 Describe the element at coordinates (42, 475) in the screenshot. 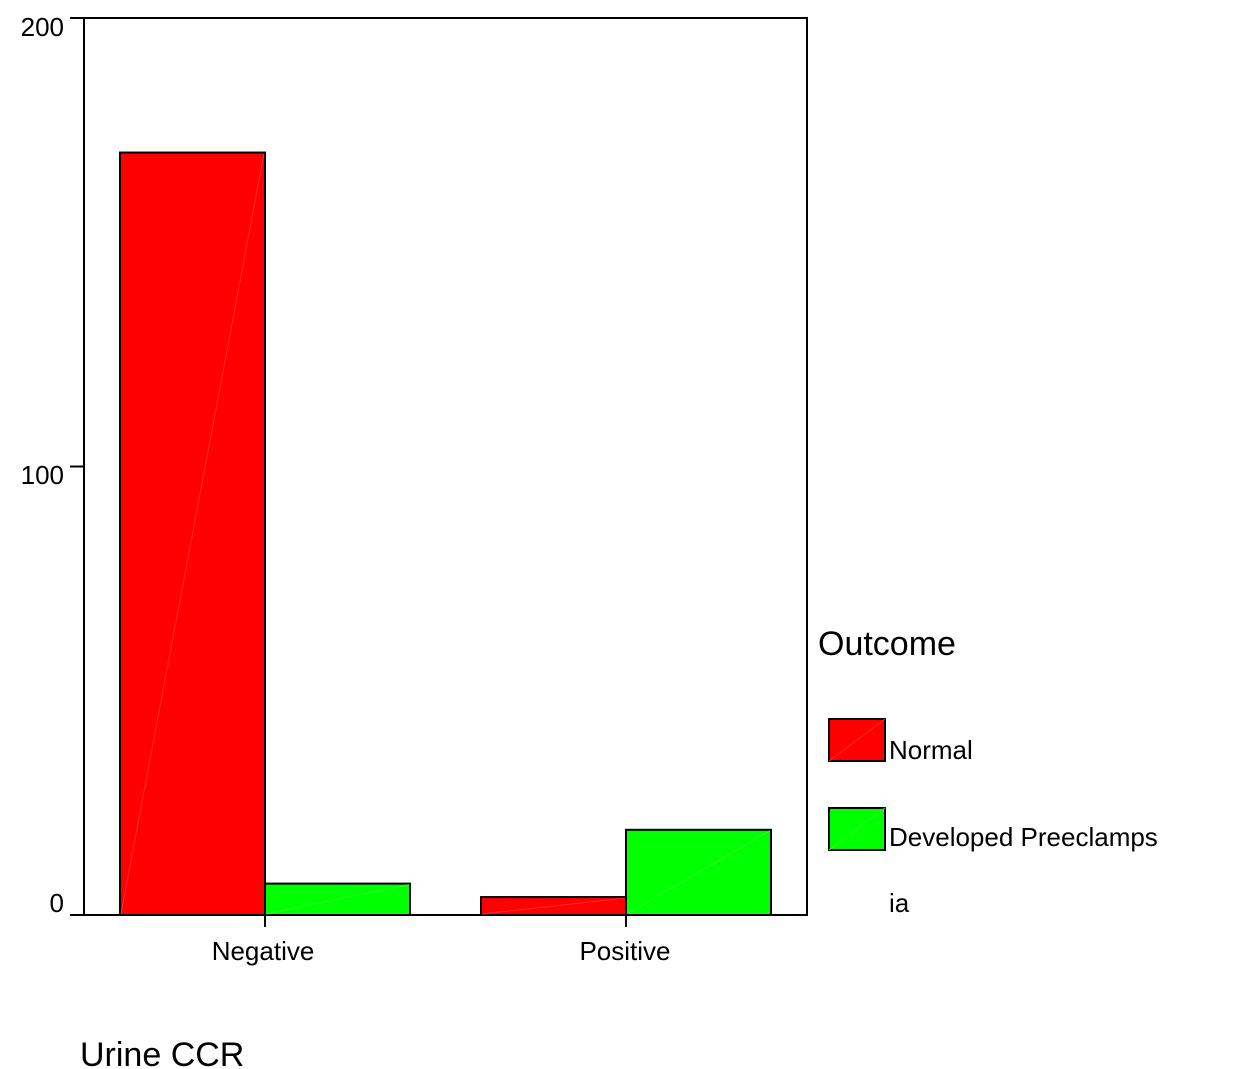

I see `y-tick-label: 100` at that location.